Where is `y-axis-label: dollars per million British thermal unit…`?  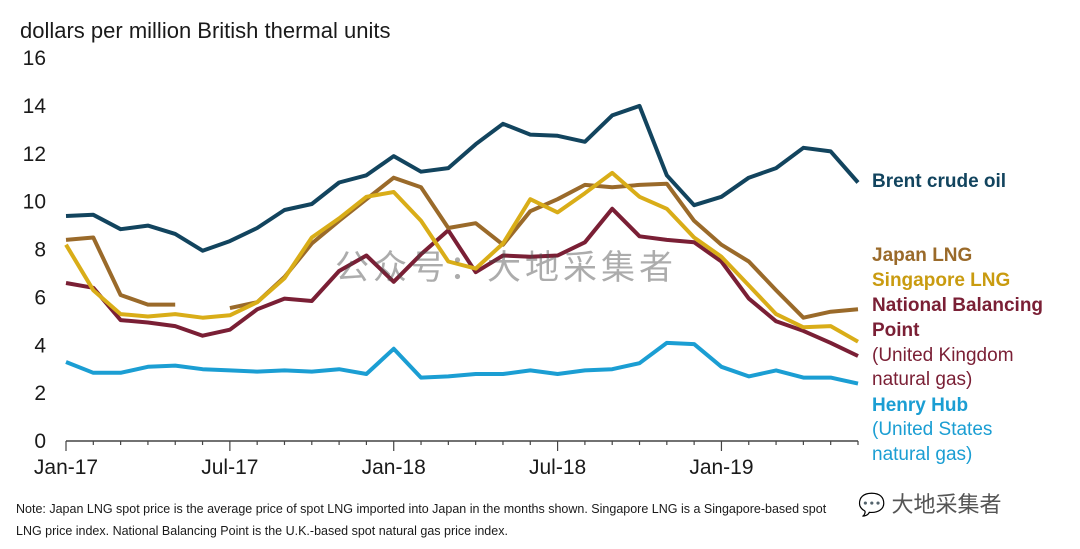
y-axis-label: dollars per million British thermal unit… is located at coordinates (205, 30).